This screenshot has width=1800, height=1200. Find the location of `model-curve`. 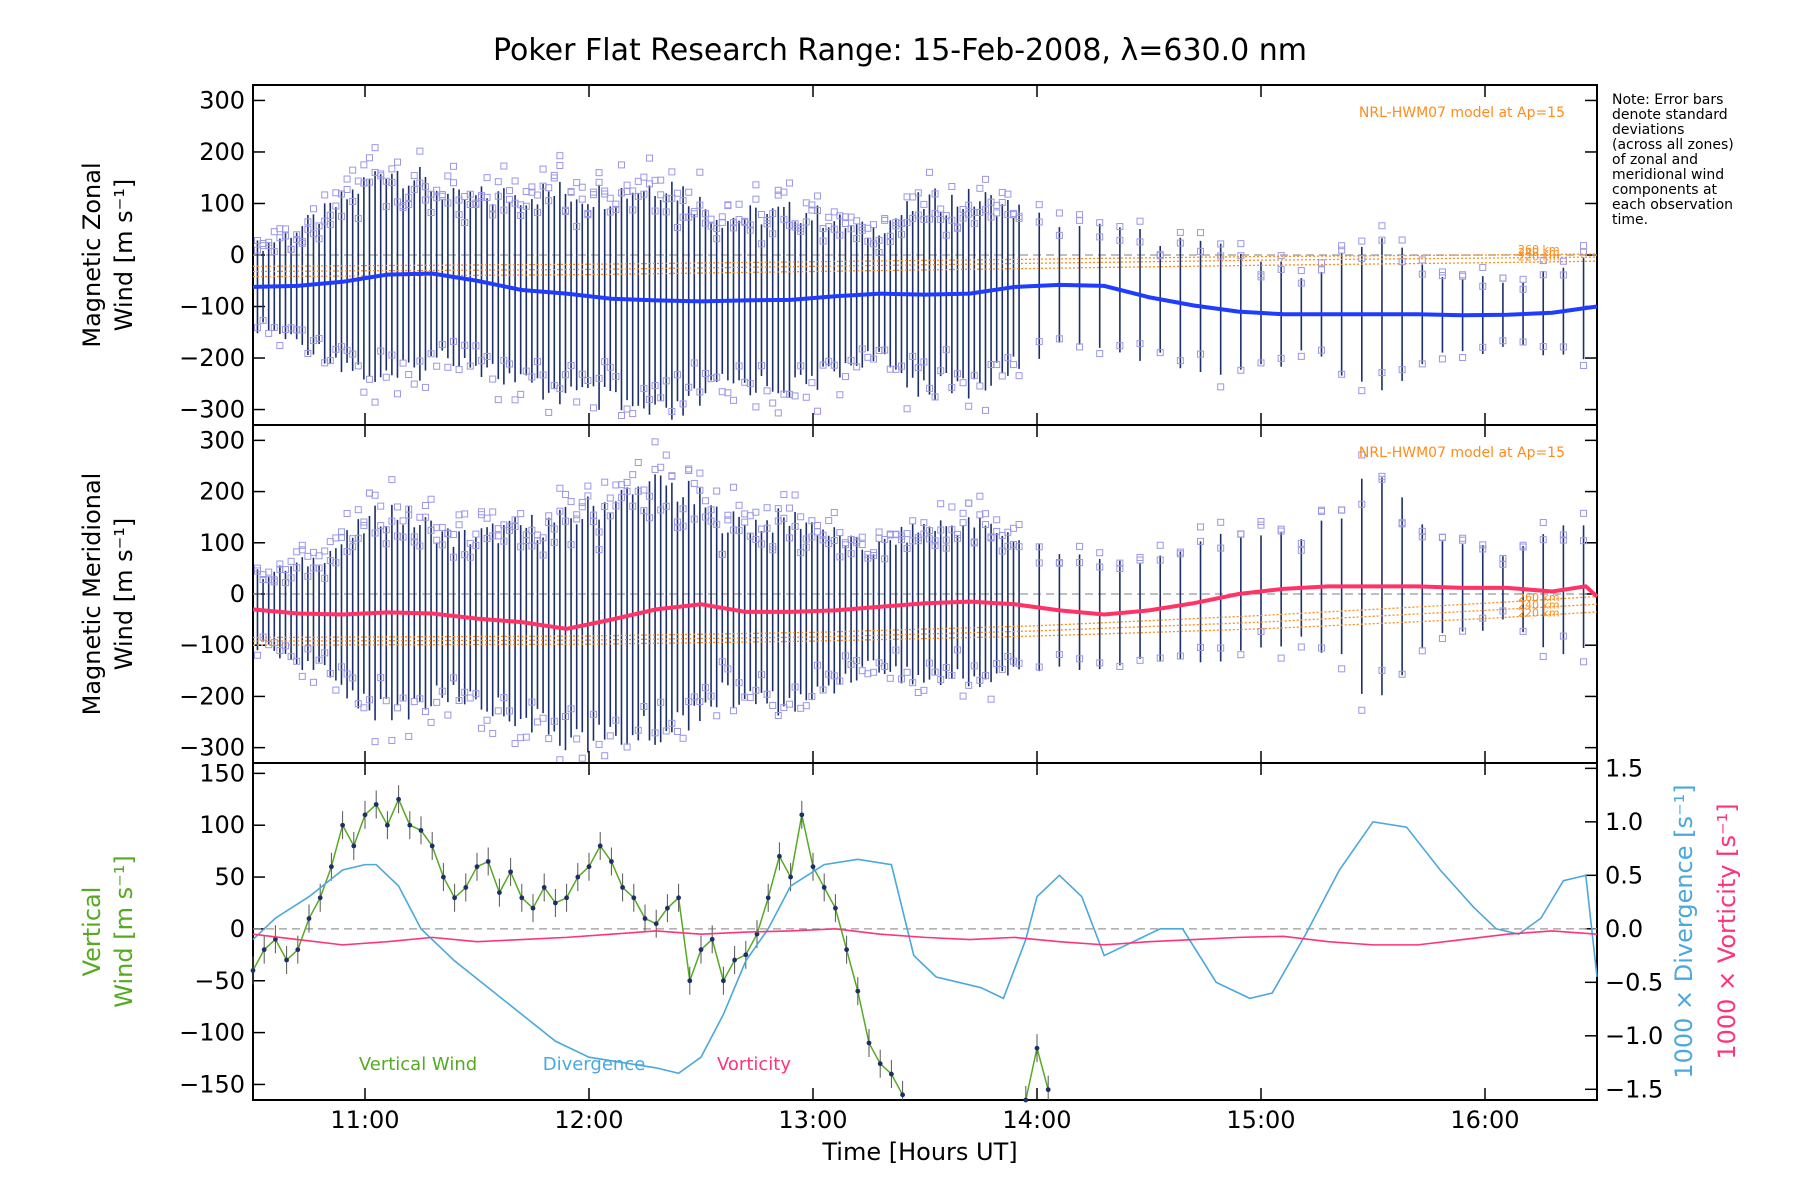

model-curve is located at coordinates (925, 269).